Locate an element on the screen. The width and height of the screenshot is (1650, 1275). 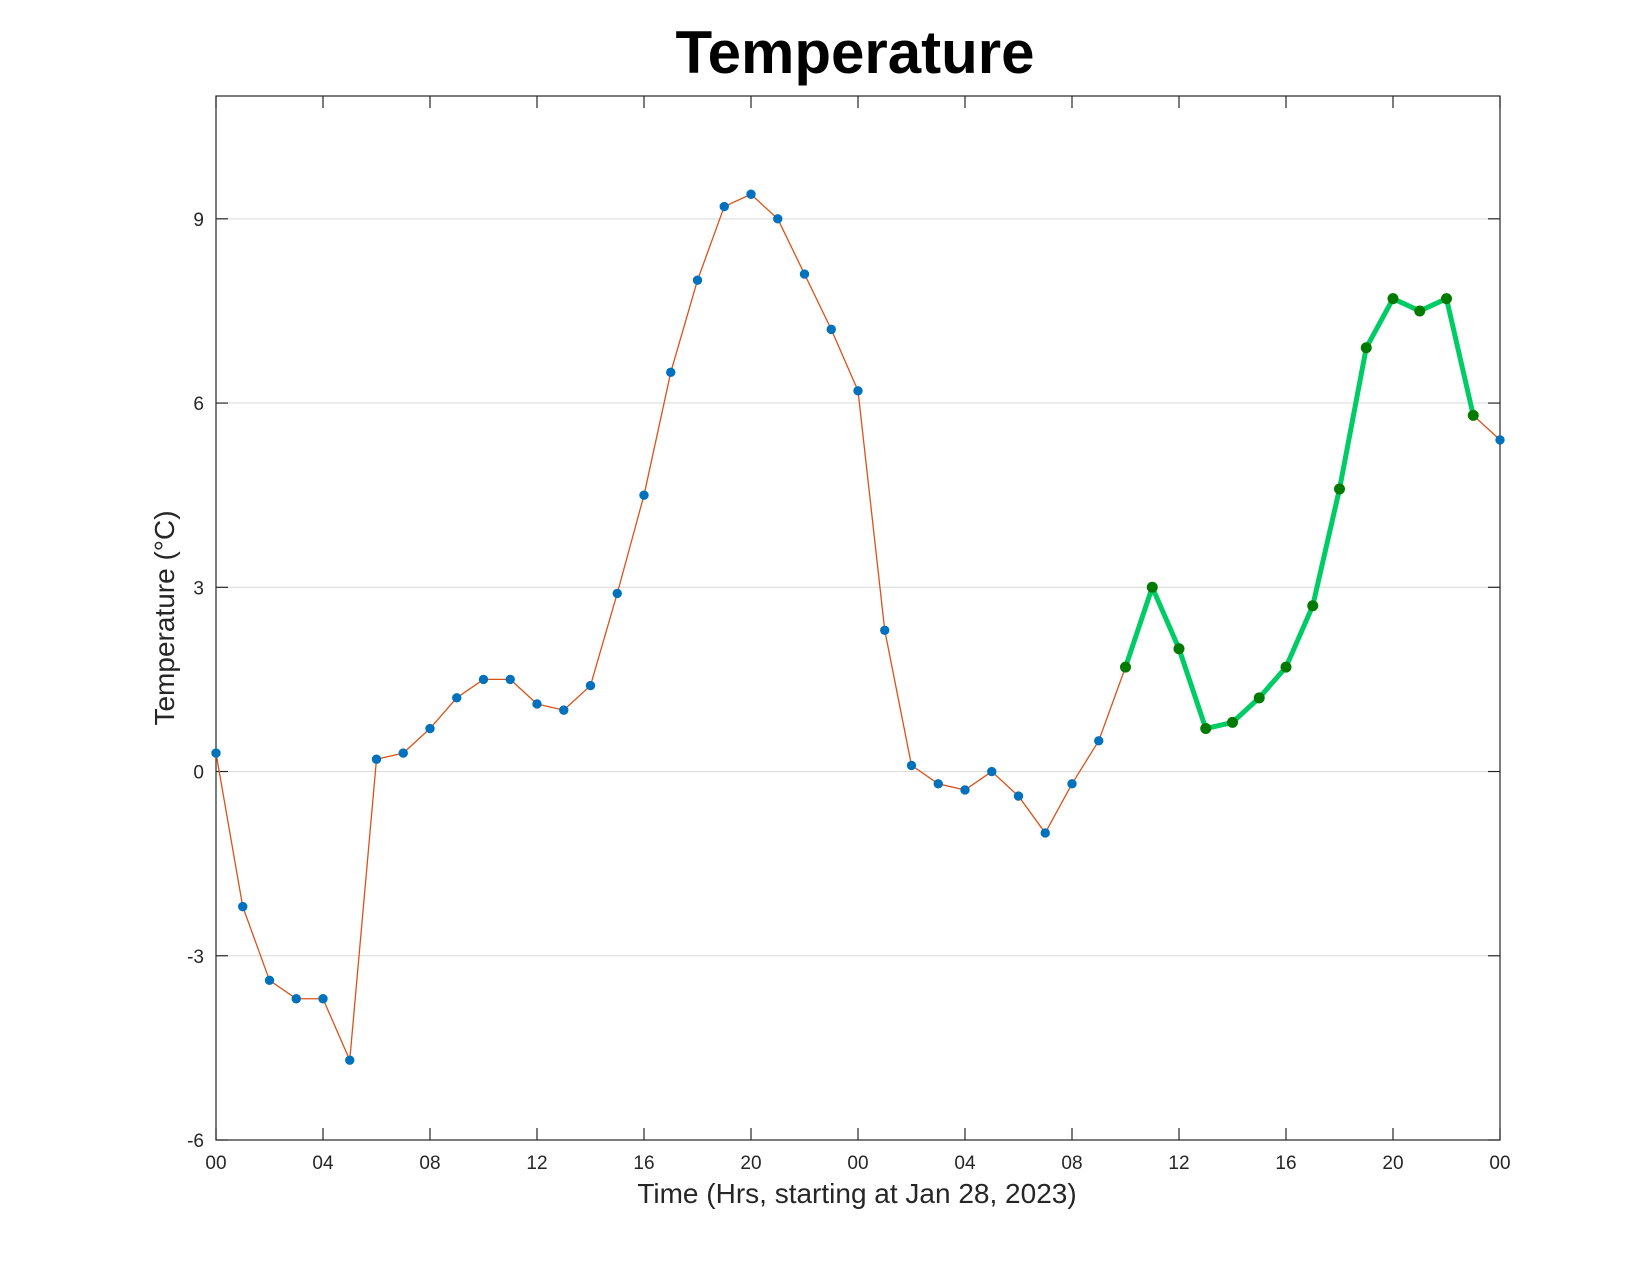
y-tick-label: 0 is located at coordinates (198, 773).